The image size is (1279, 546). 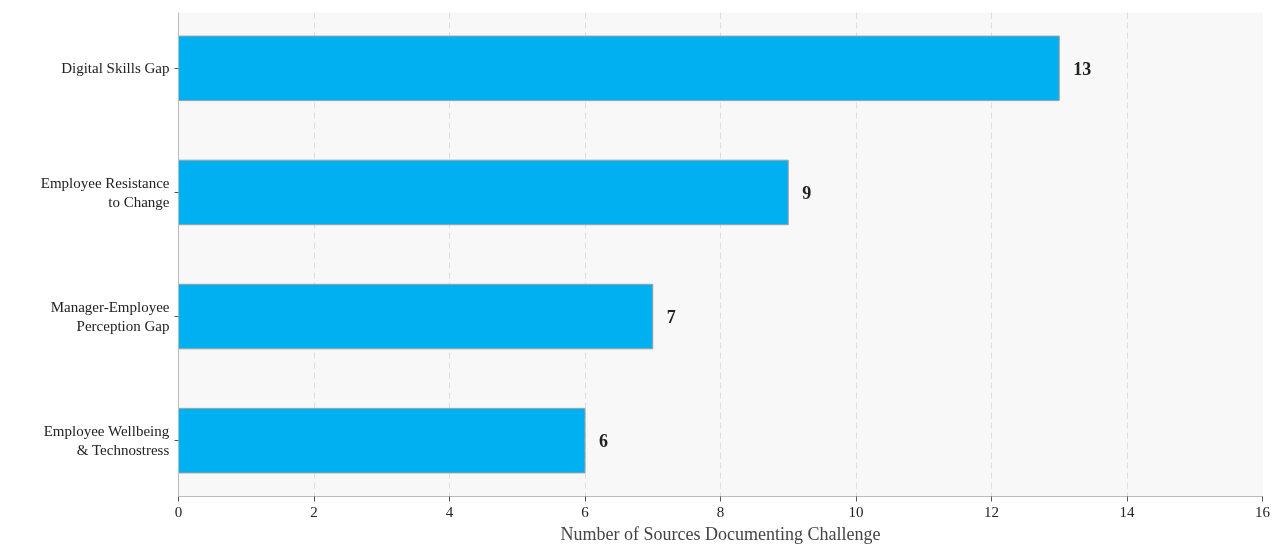 I want to click on x-axis-title: Number of Sources Documenting Challenge, so click(x=720, y=533).